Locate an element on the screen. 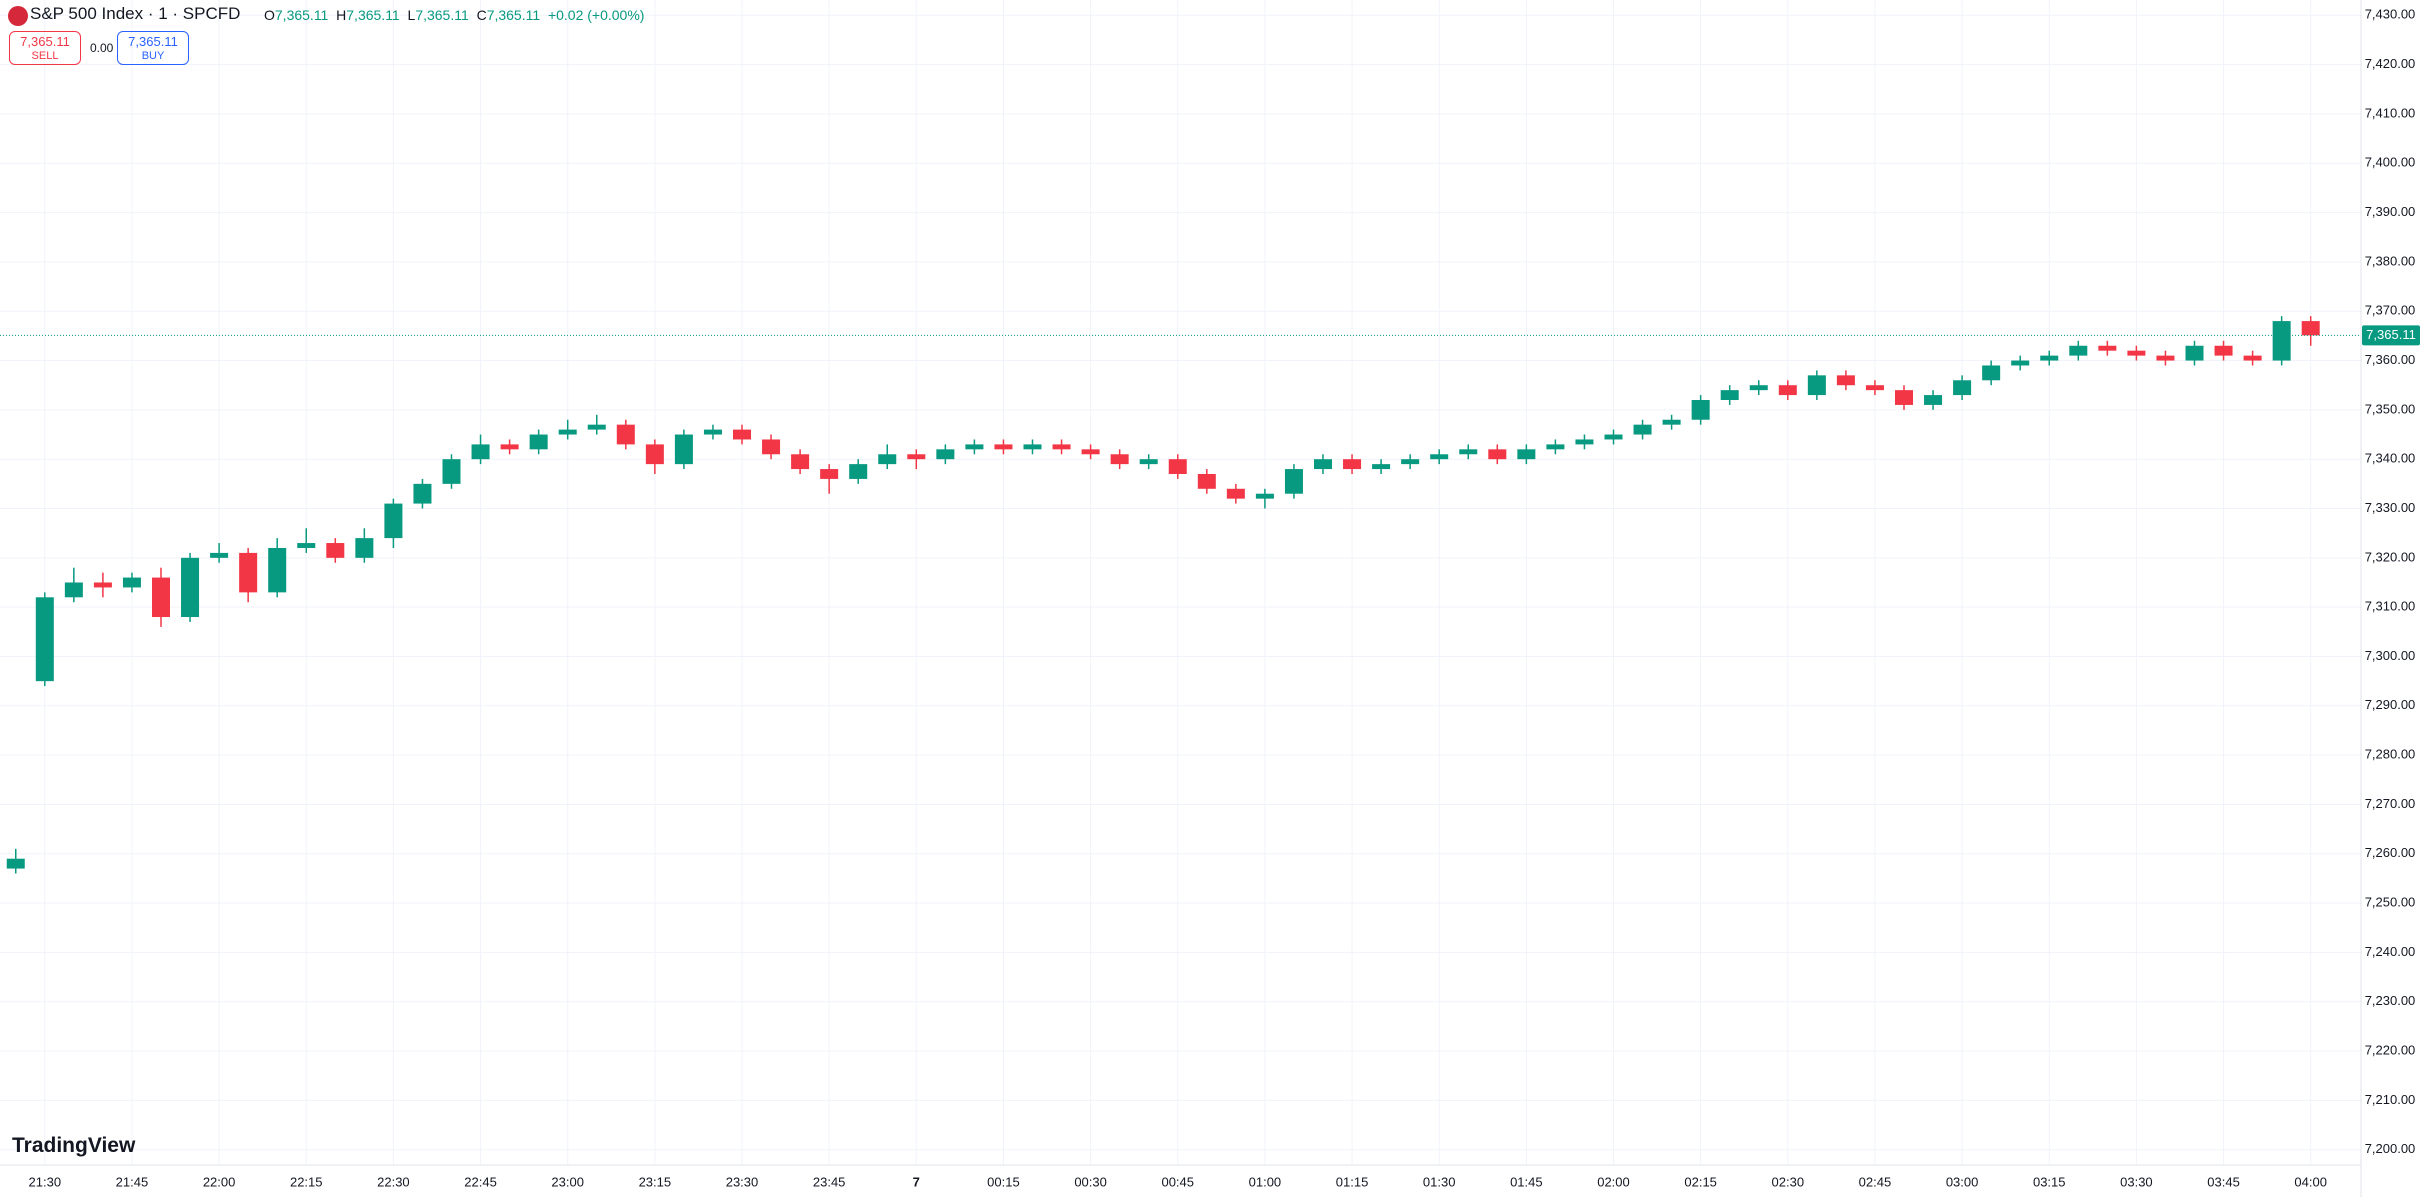 The image size is (2422, 1197). buy-button: 7,365.11 BUY is located at coordinates (153, 48).